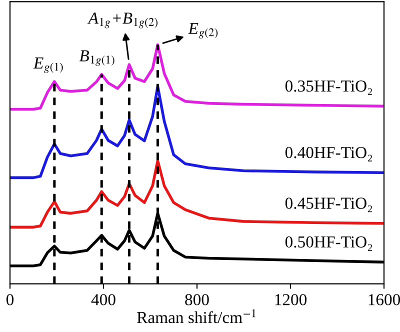 This screenshot has height=332, width=400. What do you see at coordinates (196, 316) in the screenshot?
I see `x-axis-title: Raman shift/cm$^{−1}$` at bounding box center [196, 316].